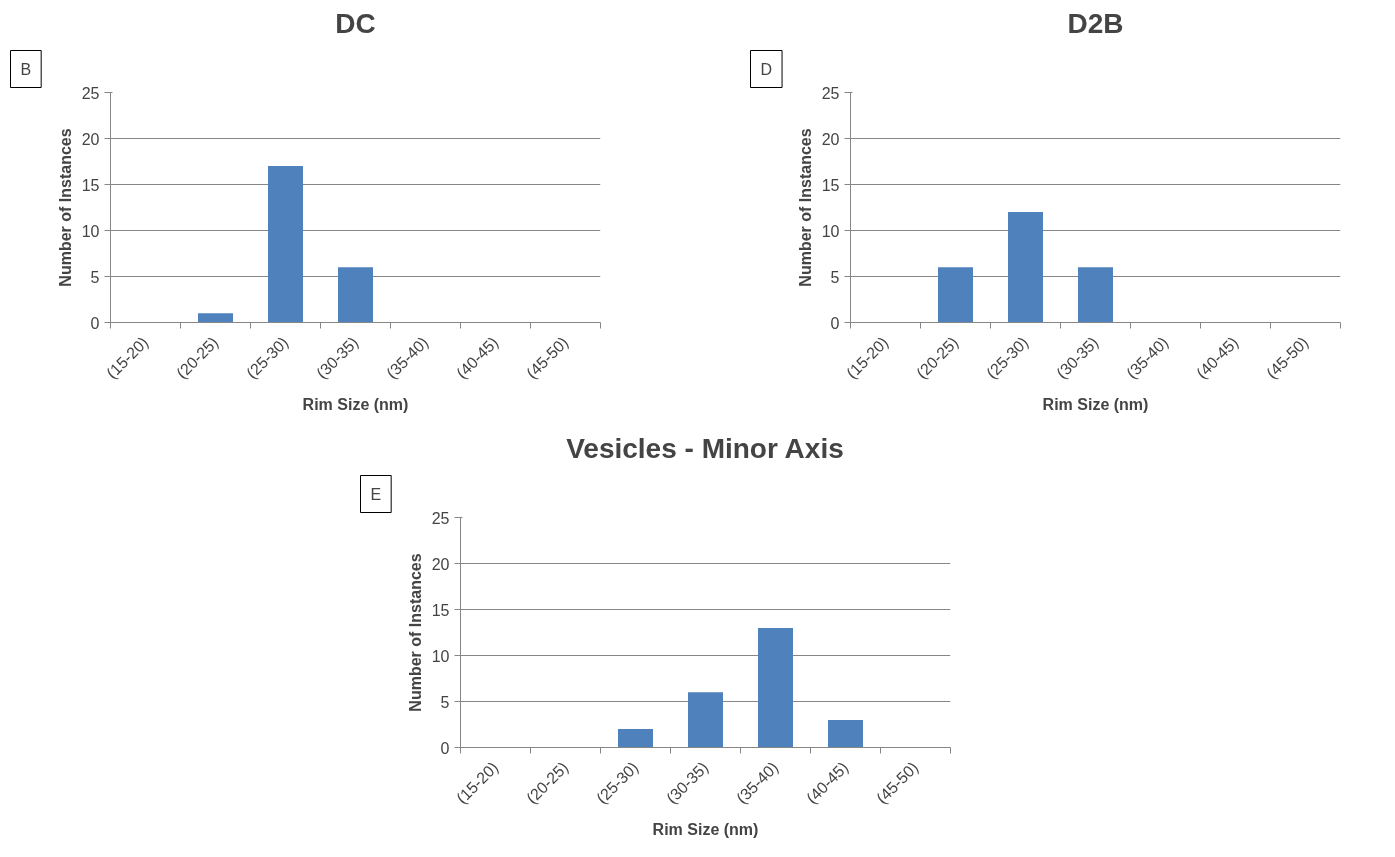 The image size is (1395, 857). What do you see at coordinates (355, 23) in the screenshot?
I see `chart-title: DC` at bounding box center [355, 23].